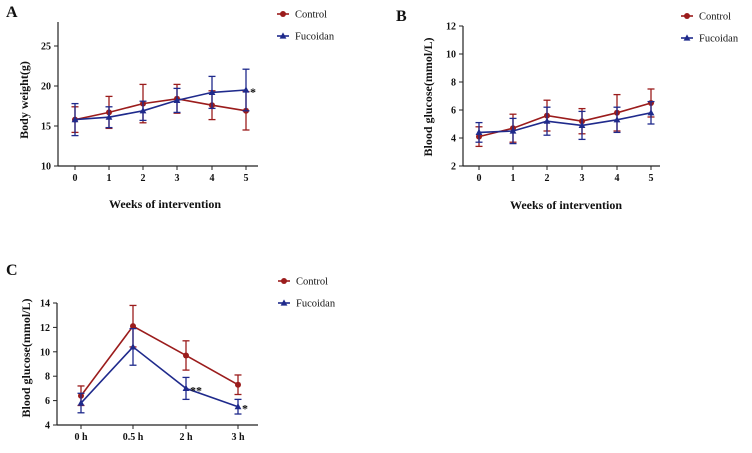 Image resolution: width=752 pixels, height=453 pixels. I want to click on panel-a-fucoidan-line, so click(160, 105).